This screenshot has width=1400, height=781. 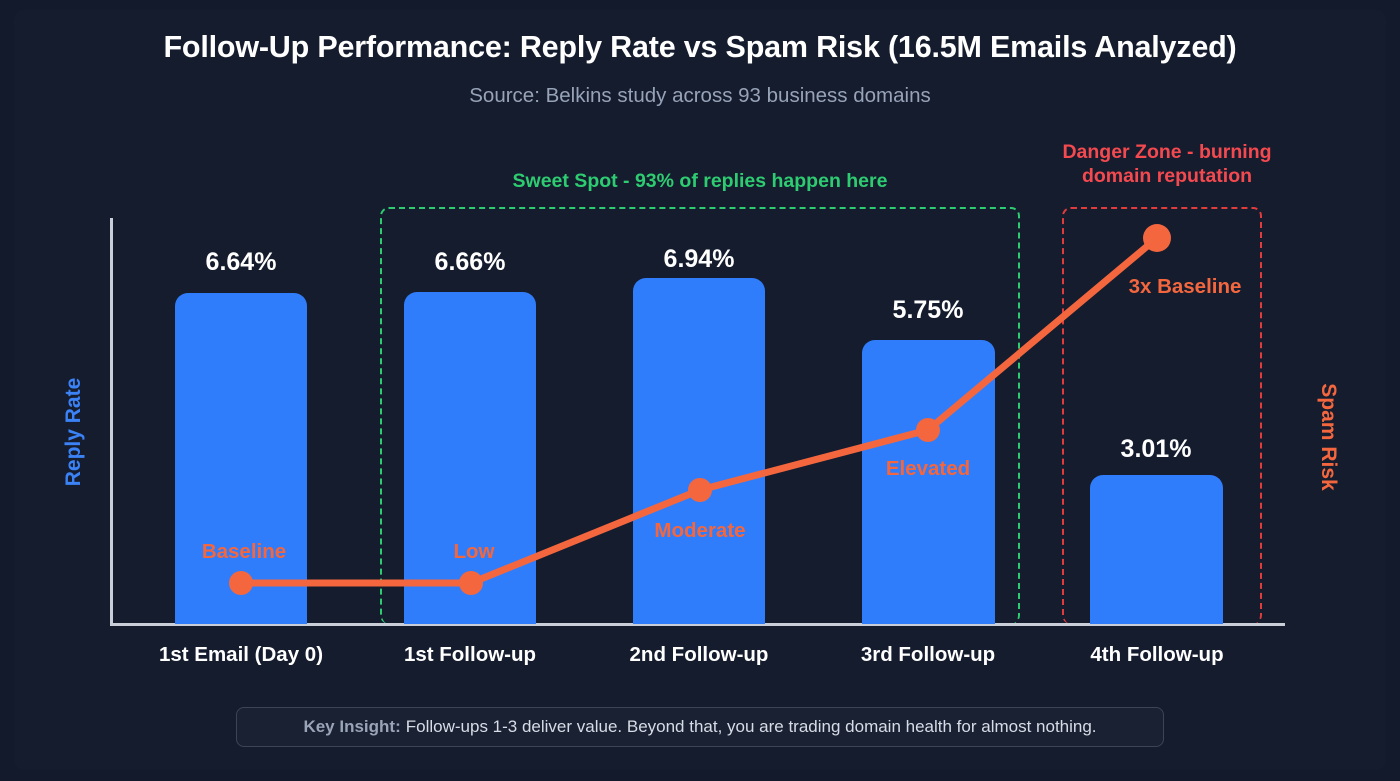 I want to click on y2-axis-label-spam-risk: Spam Risk, so click(x=1328, y=437).